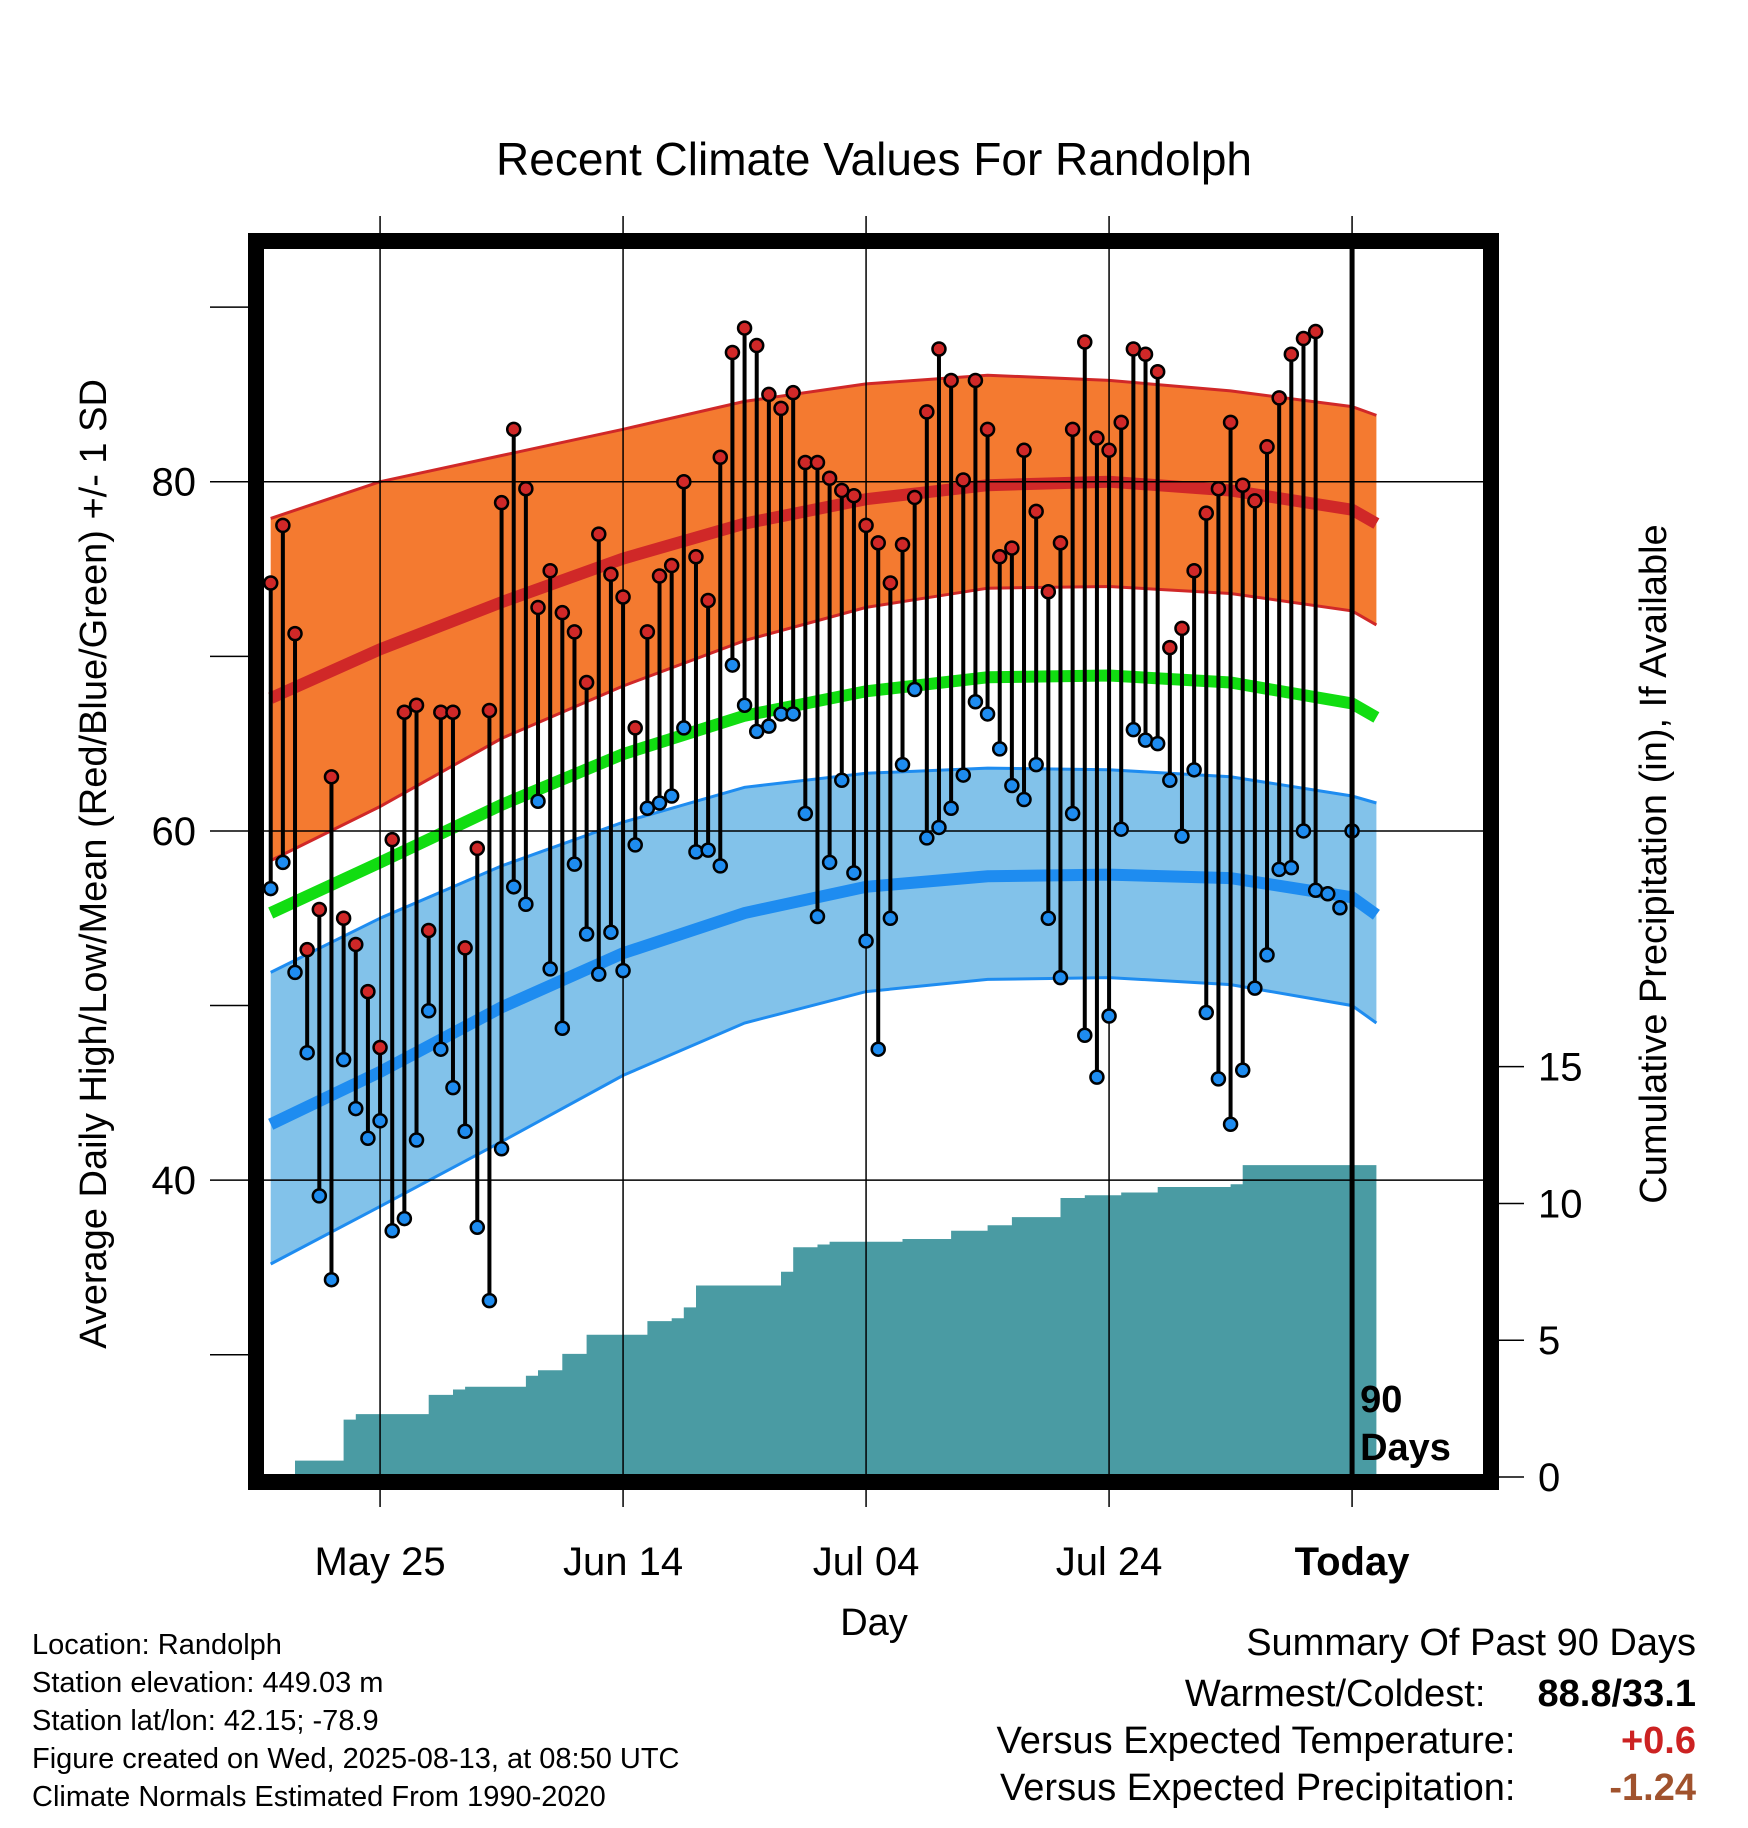 The height and width of the screenshot is (1828, 1748). I want to click on info-normals: Climate Normals Estimated From 1990-2020, so click(319, 1797).